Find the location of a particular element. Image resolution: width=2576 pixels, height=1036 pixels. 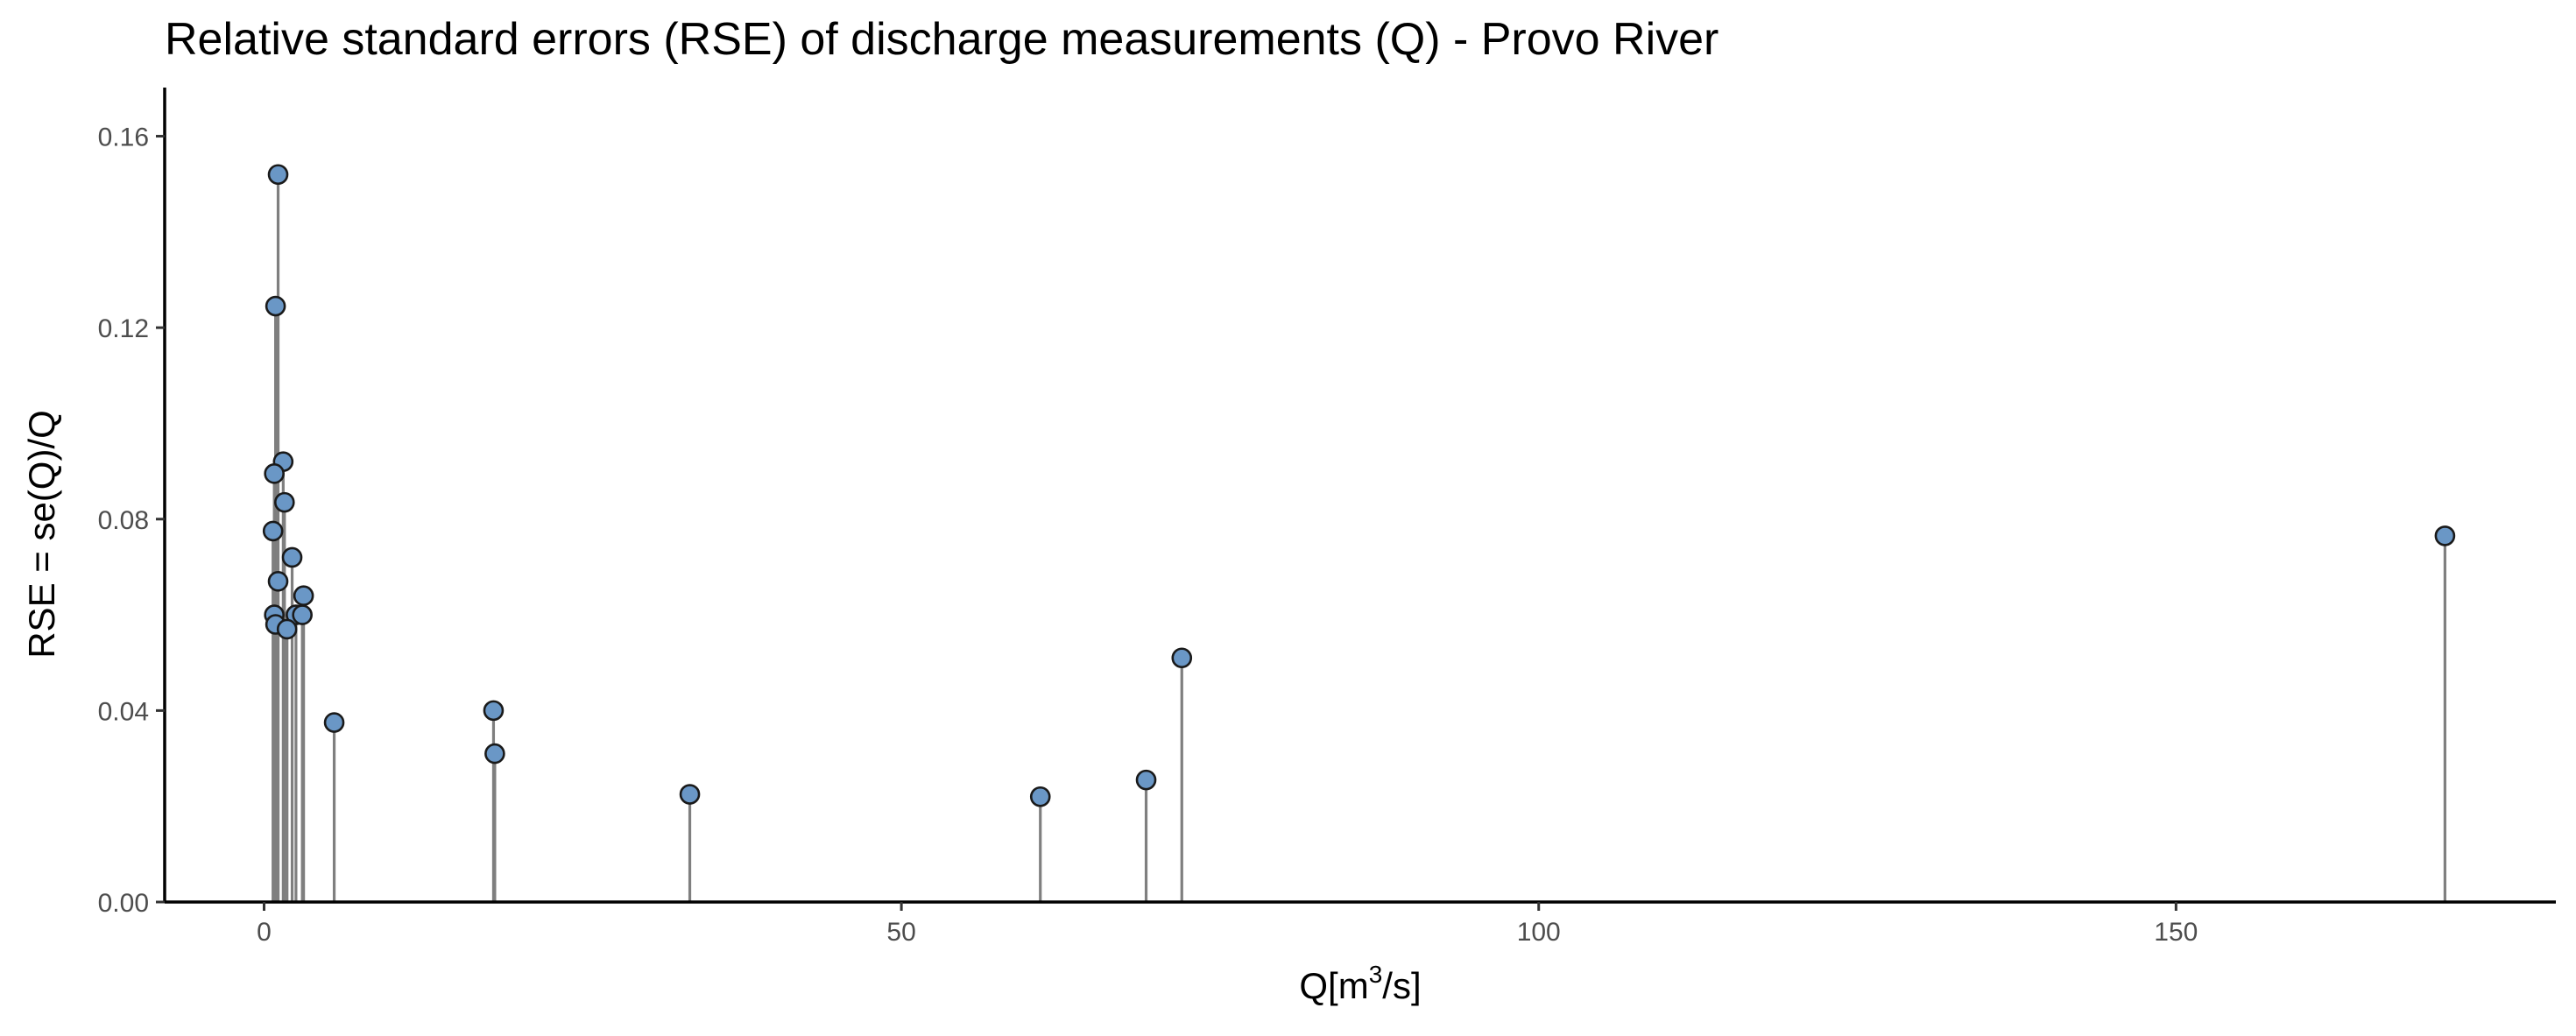

x-tick-label: 50 is located at coordinates (900, 932).